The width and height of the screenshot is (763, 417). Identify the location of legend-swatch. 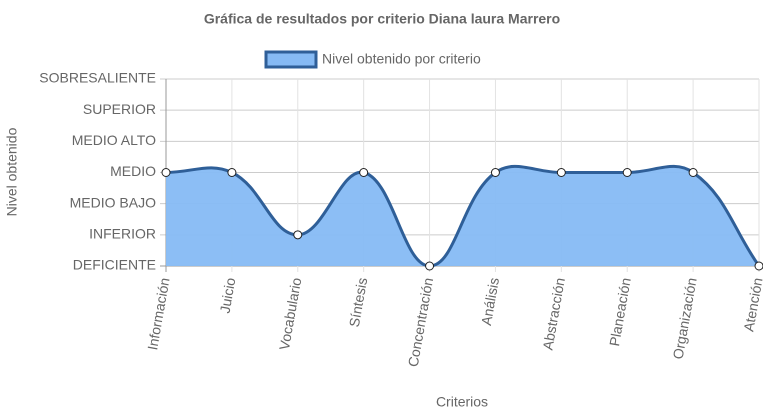
(291, 59).